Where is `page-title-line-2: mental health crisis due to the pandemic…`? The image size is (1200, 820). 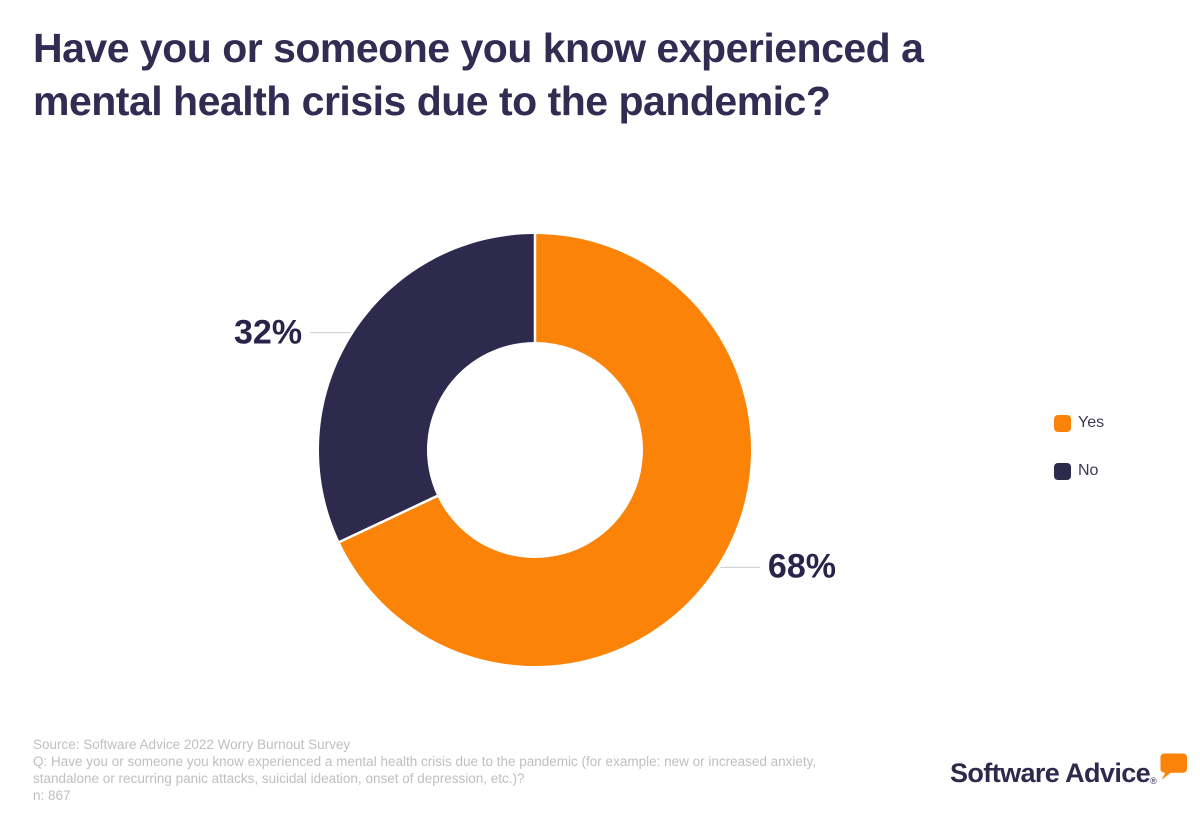 page-title-line-2: mental health crisis due to the pandemic… is located at coordinates (432, 101).